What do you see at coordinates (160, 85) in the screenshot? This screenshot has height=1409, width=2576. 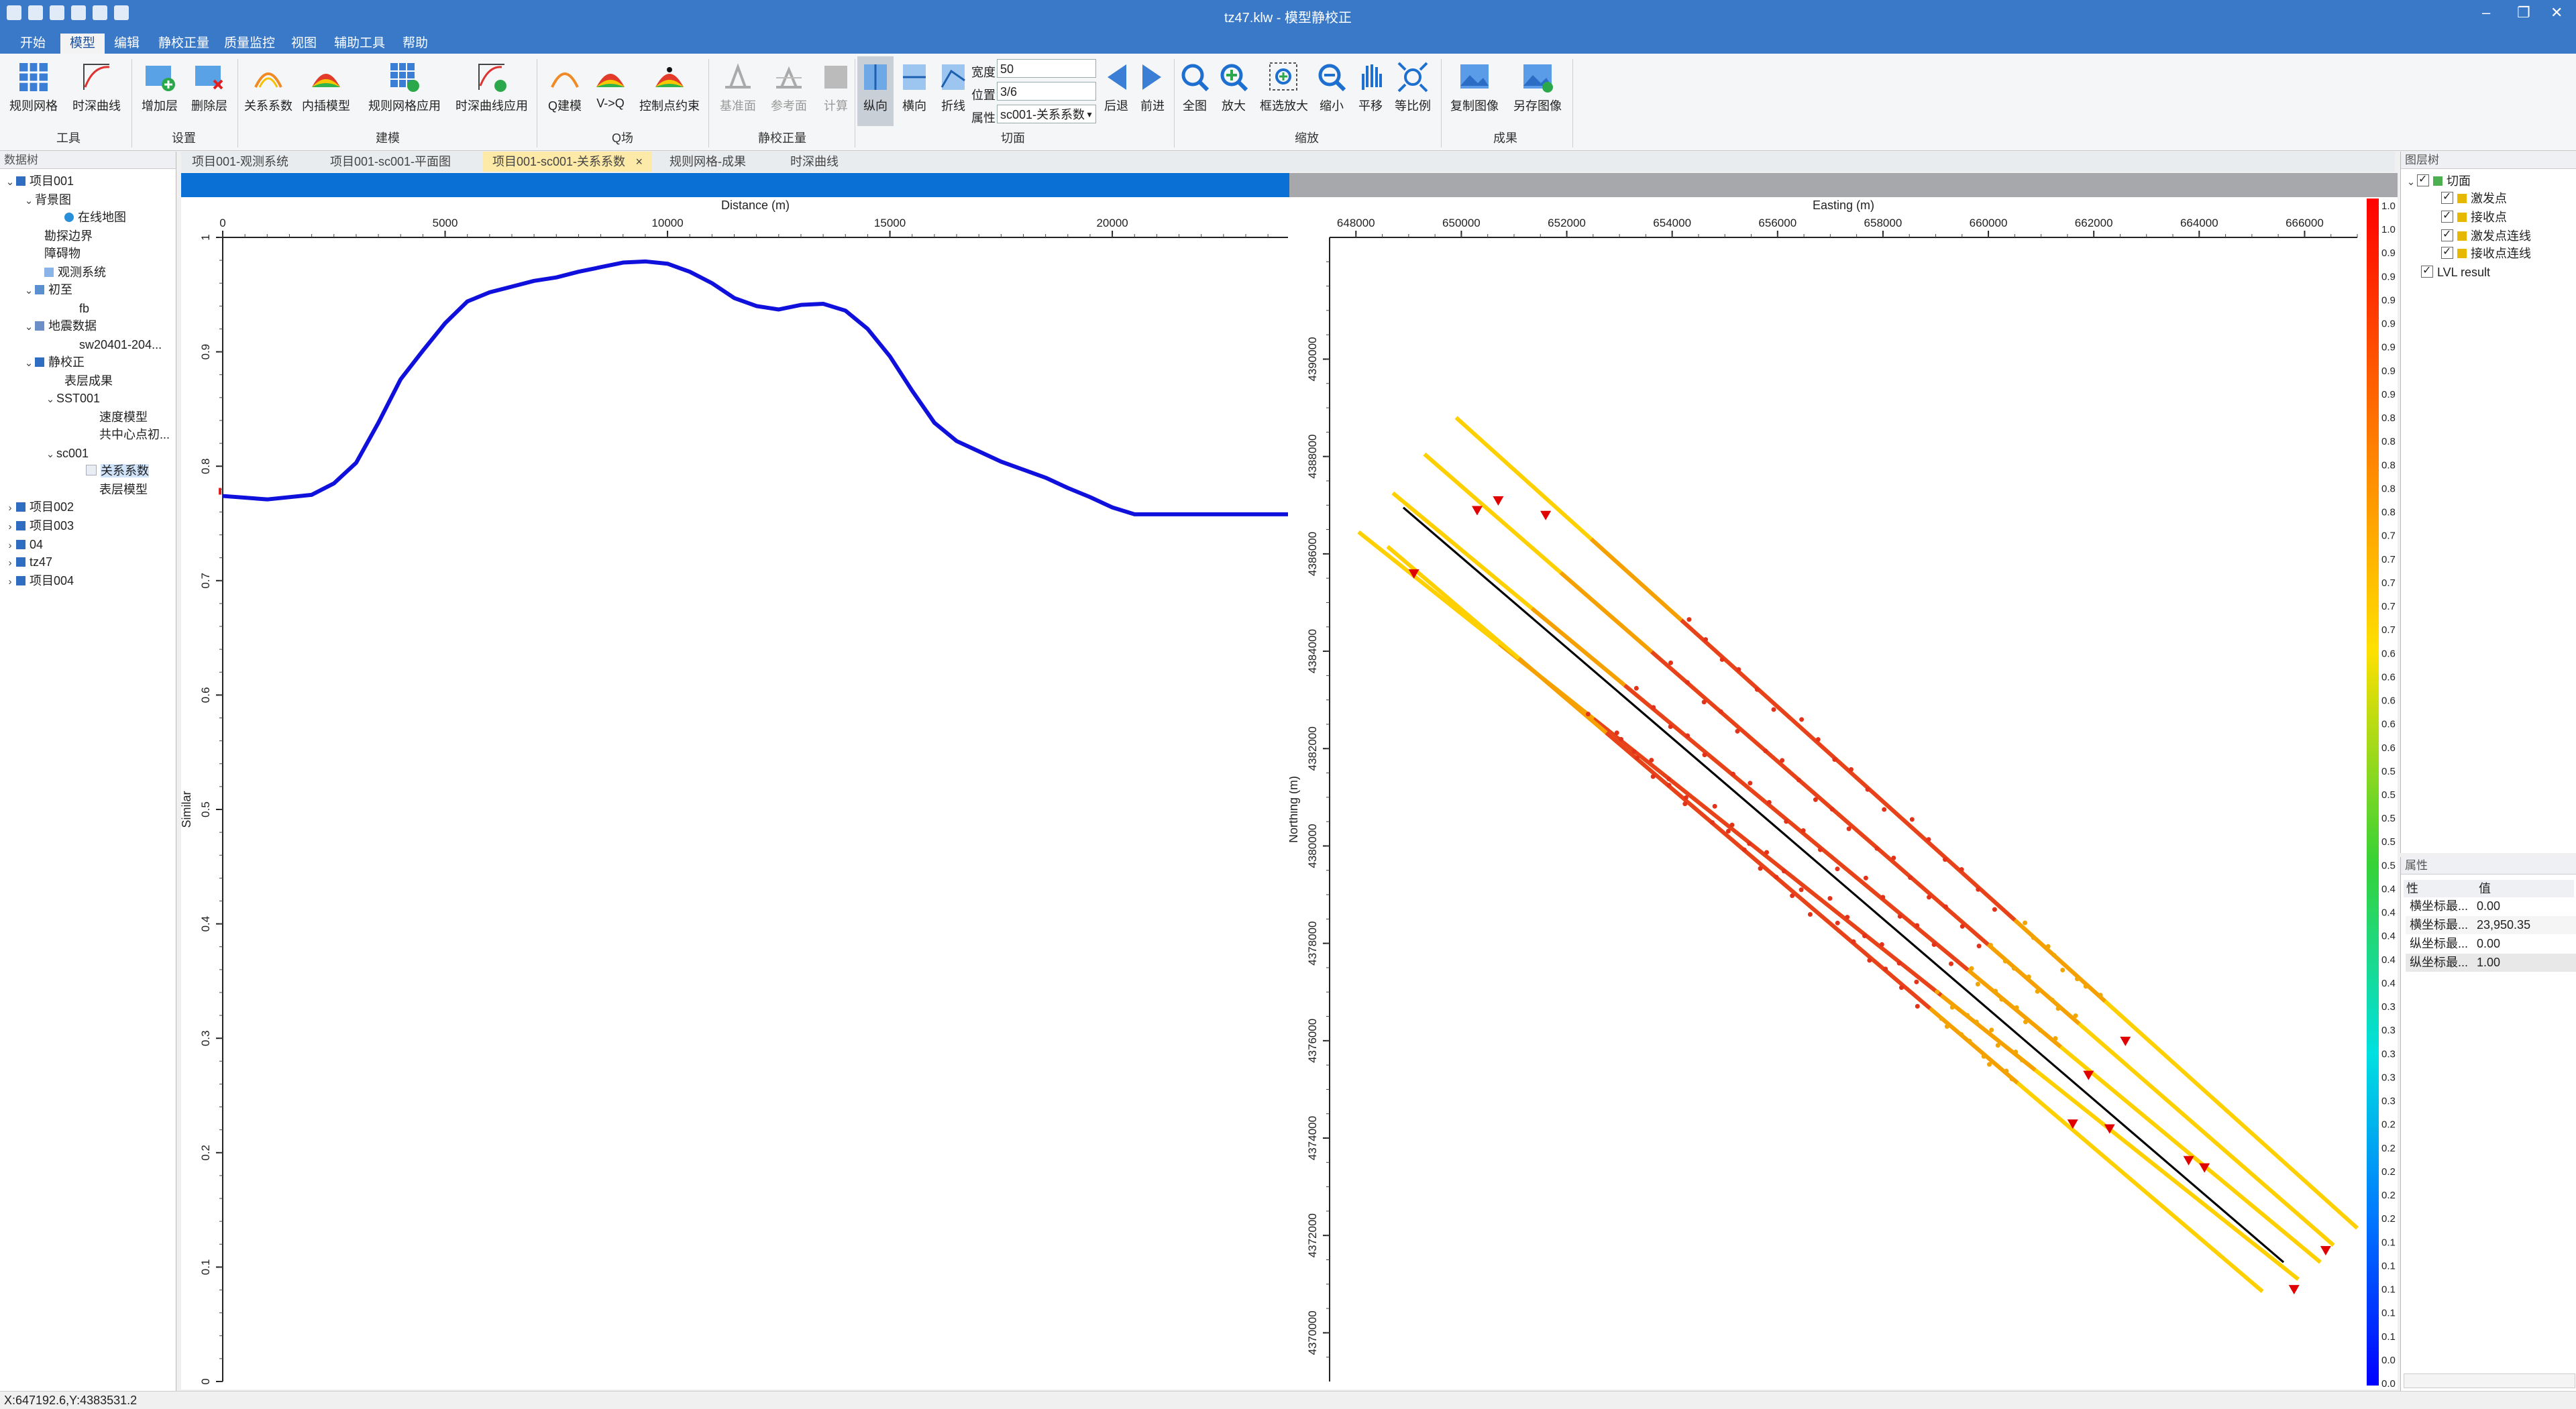 I see `add-layer-button: 增加层` at bounding box center [160, 85].